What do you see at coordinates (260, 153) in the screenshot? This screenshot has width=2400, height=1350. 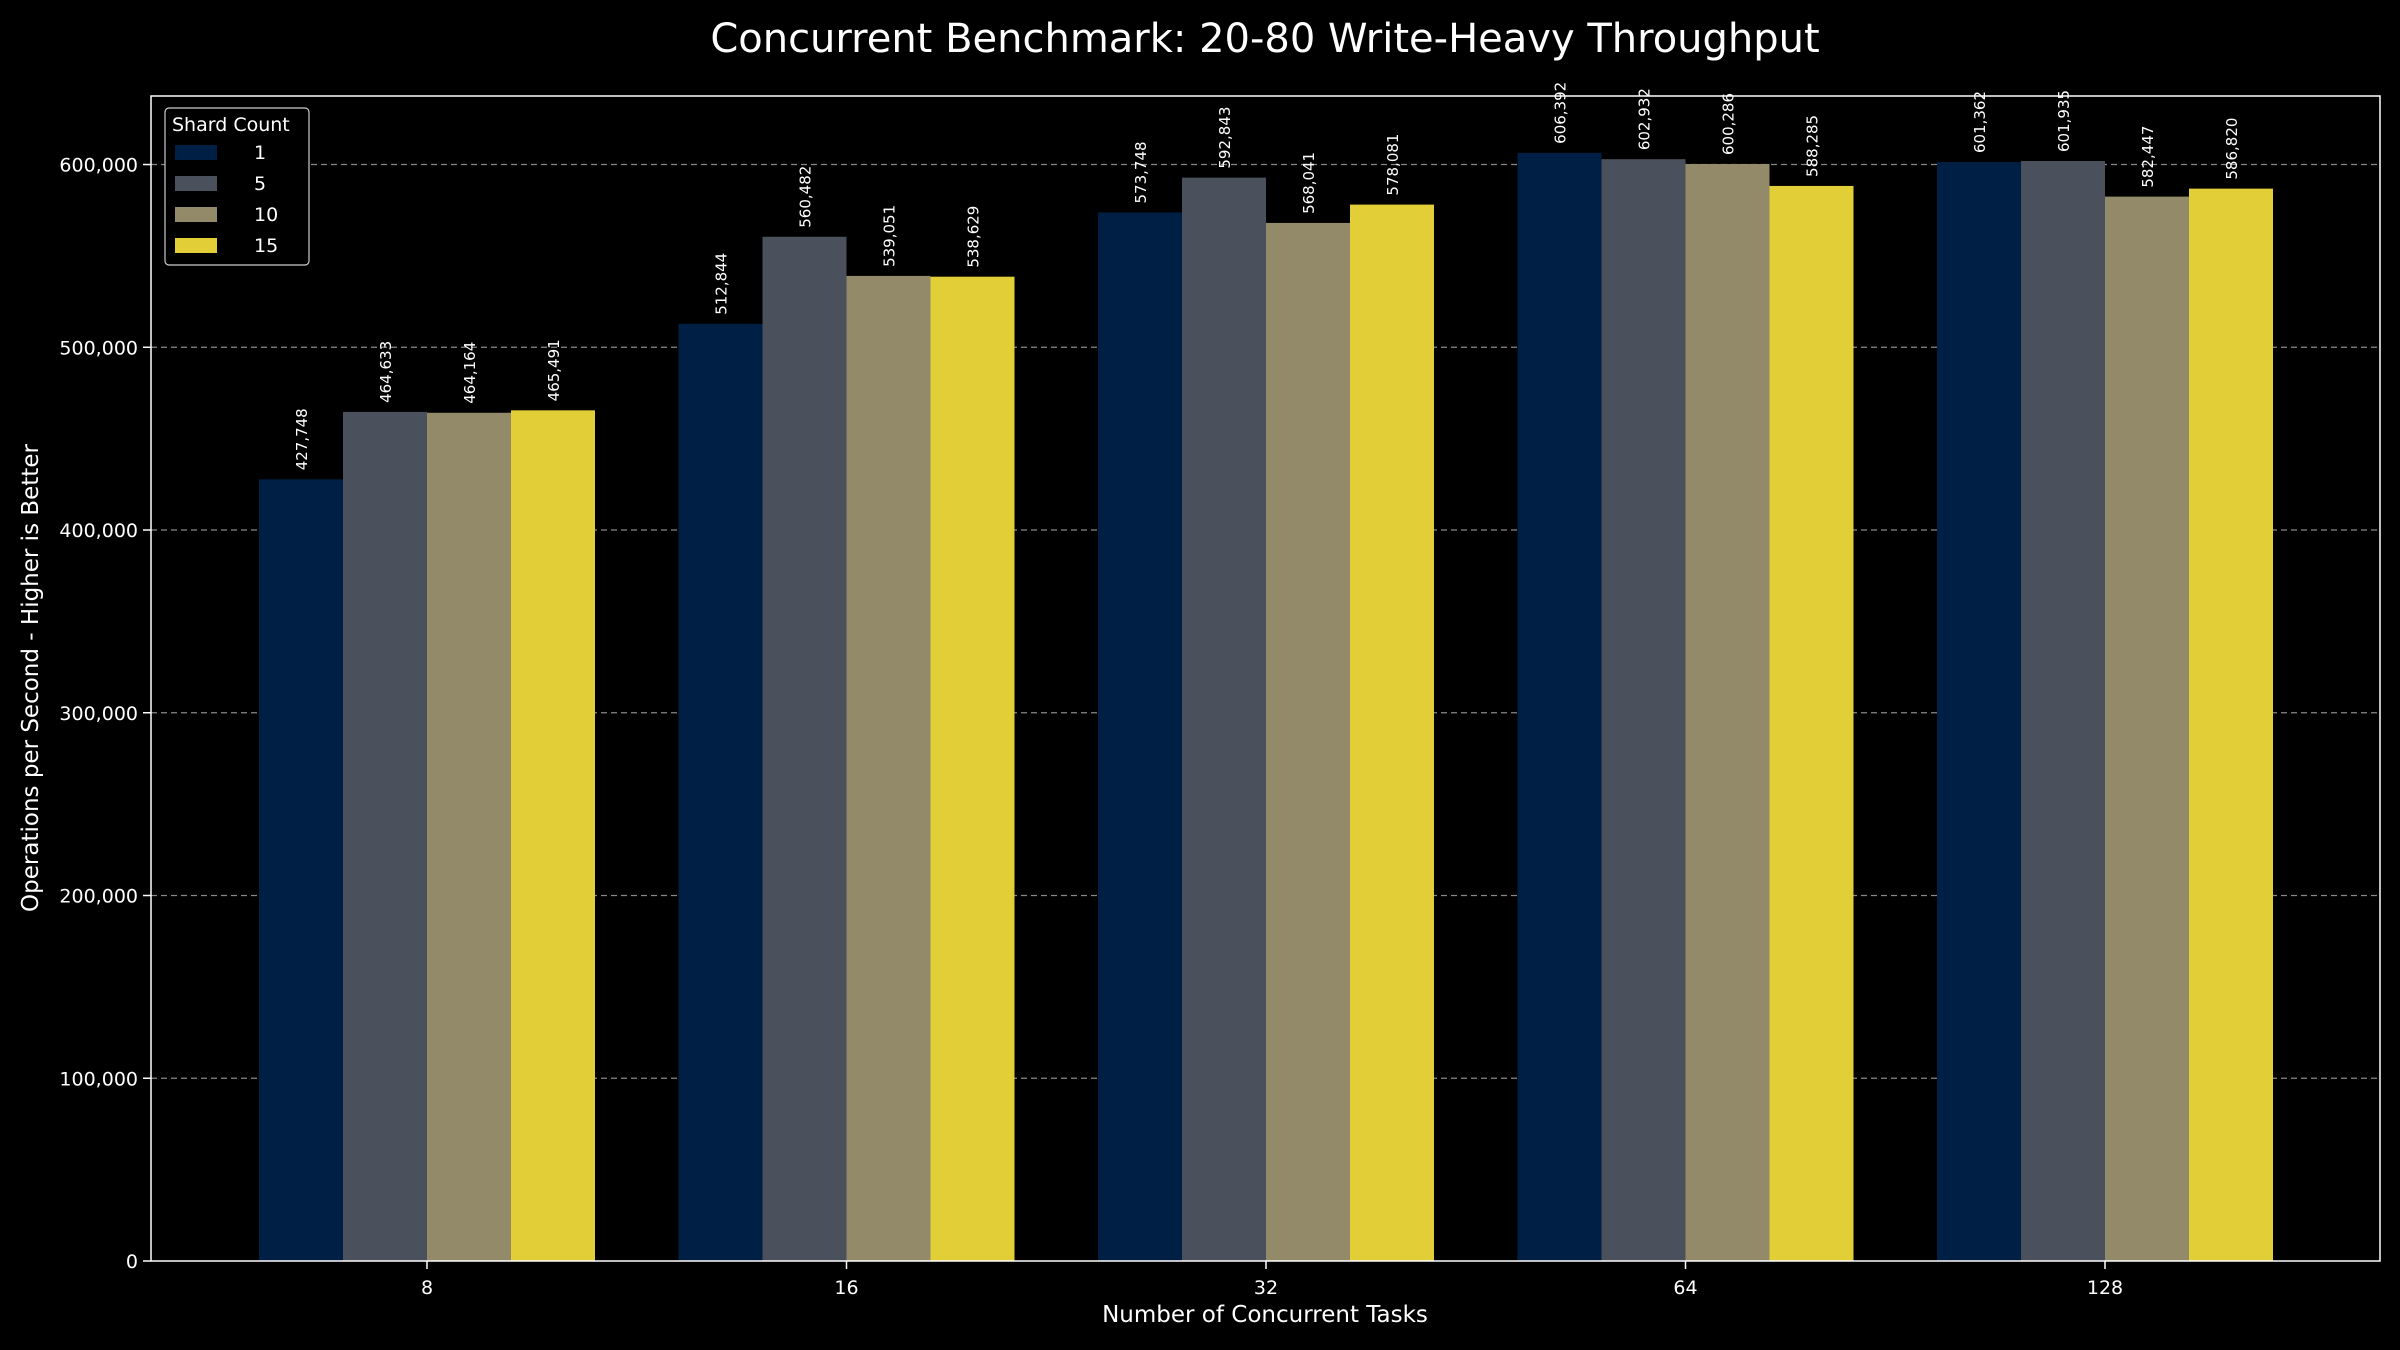 I see `legend-entry: 1` at bounding box center [260, 153].